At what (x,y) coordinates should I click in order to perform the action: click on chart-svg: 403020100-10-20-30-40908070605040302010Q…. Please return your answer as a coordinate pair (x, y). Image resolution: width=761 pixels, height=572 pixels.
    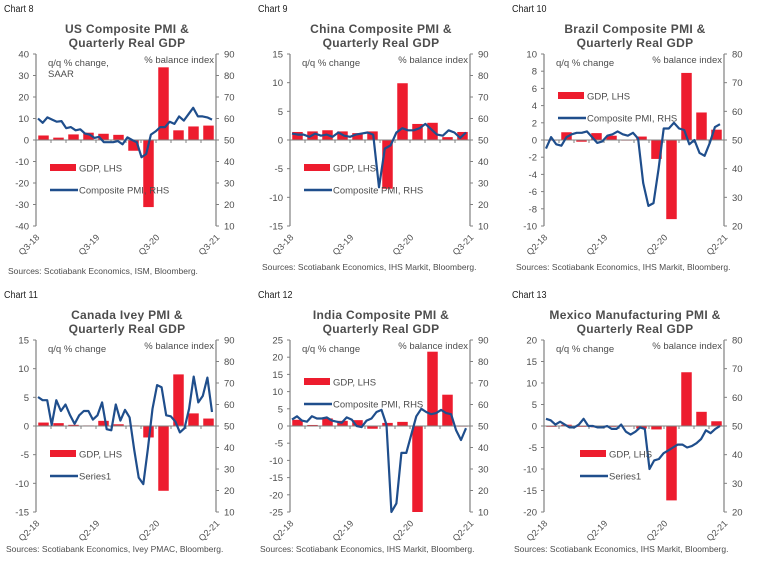
    Looking at the image, I should click on (124, 154).